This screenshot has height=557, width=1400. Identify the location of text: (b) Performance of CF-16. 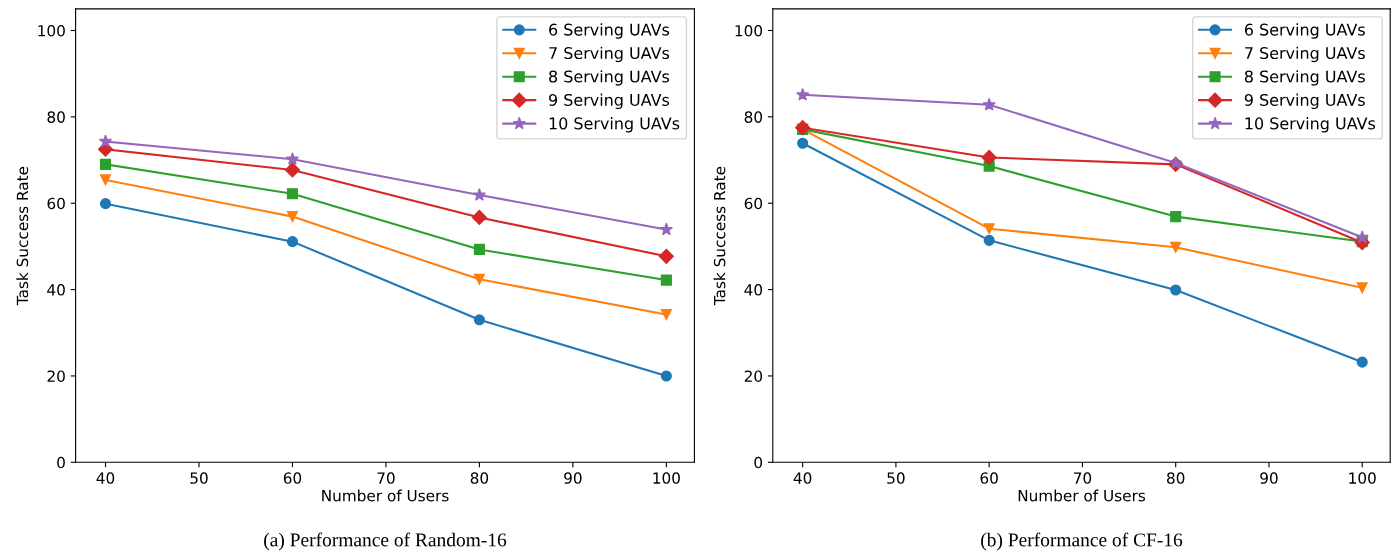
(1082, 541).